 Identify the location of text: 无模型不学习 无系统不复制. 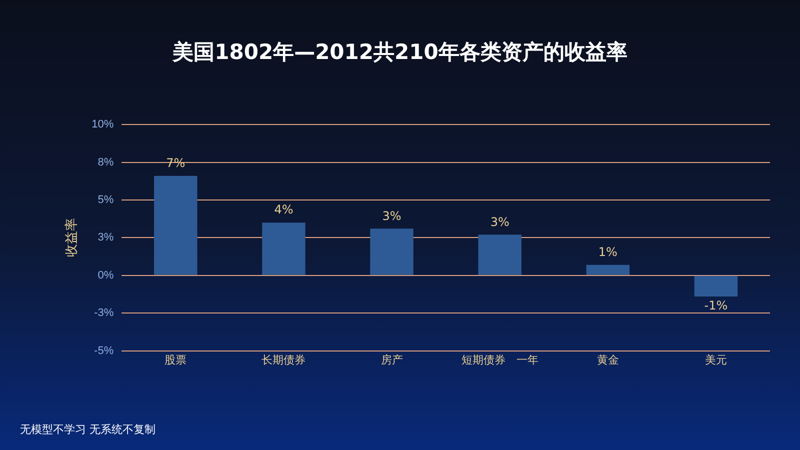
(88, 429).